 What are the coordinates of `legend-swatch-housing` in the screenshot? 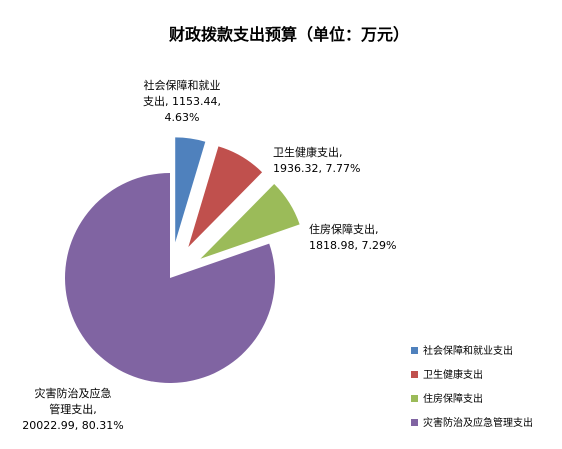 It's located at (414, 398).